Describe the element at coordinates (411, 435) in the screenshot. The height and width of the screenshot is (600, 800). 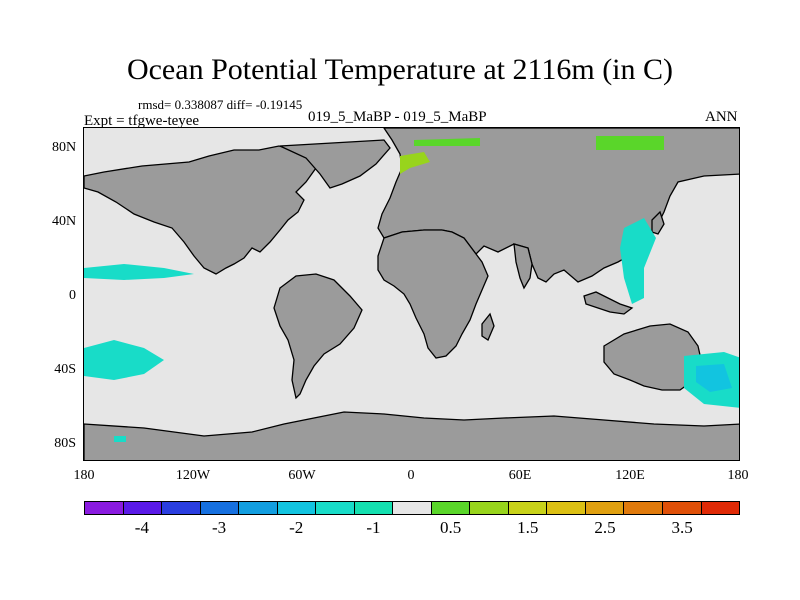
I see `antarctica-landmass` at that location.